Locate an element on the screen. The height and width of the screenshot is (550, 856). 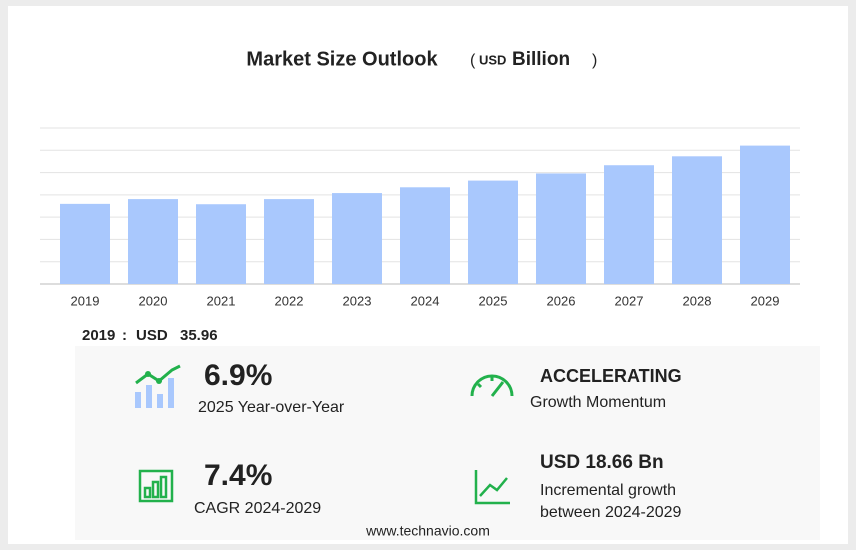
x-tick-label: 2019 is located at coordinates (85, 300).